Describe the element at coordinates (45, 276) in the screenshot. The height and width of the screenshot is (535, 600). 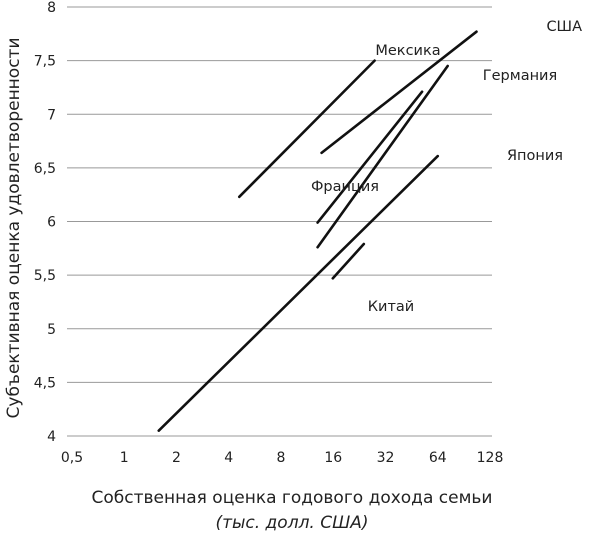
I see `y-tick-label: 5,5` at that location.